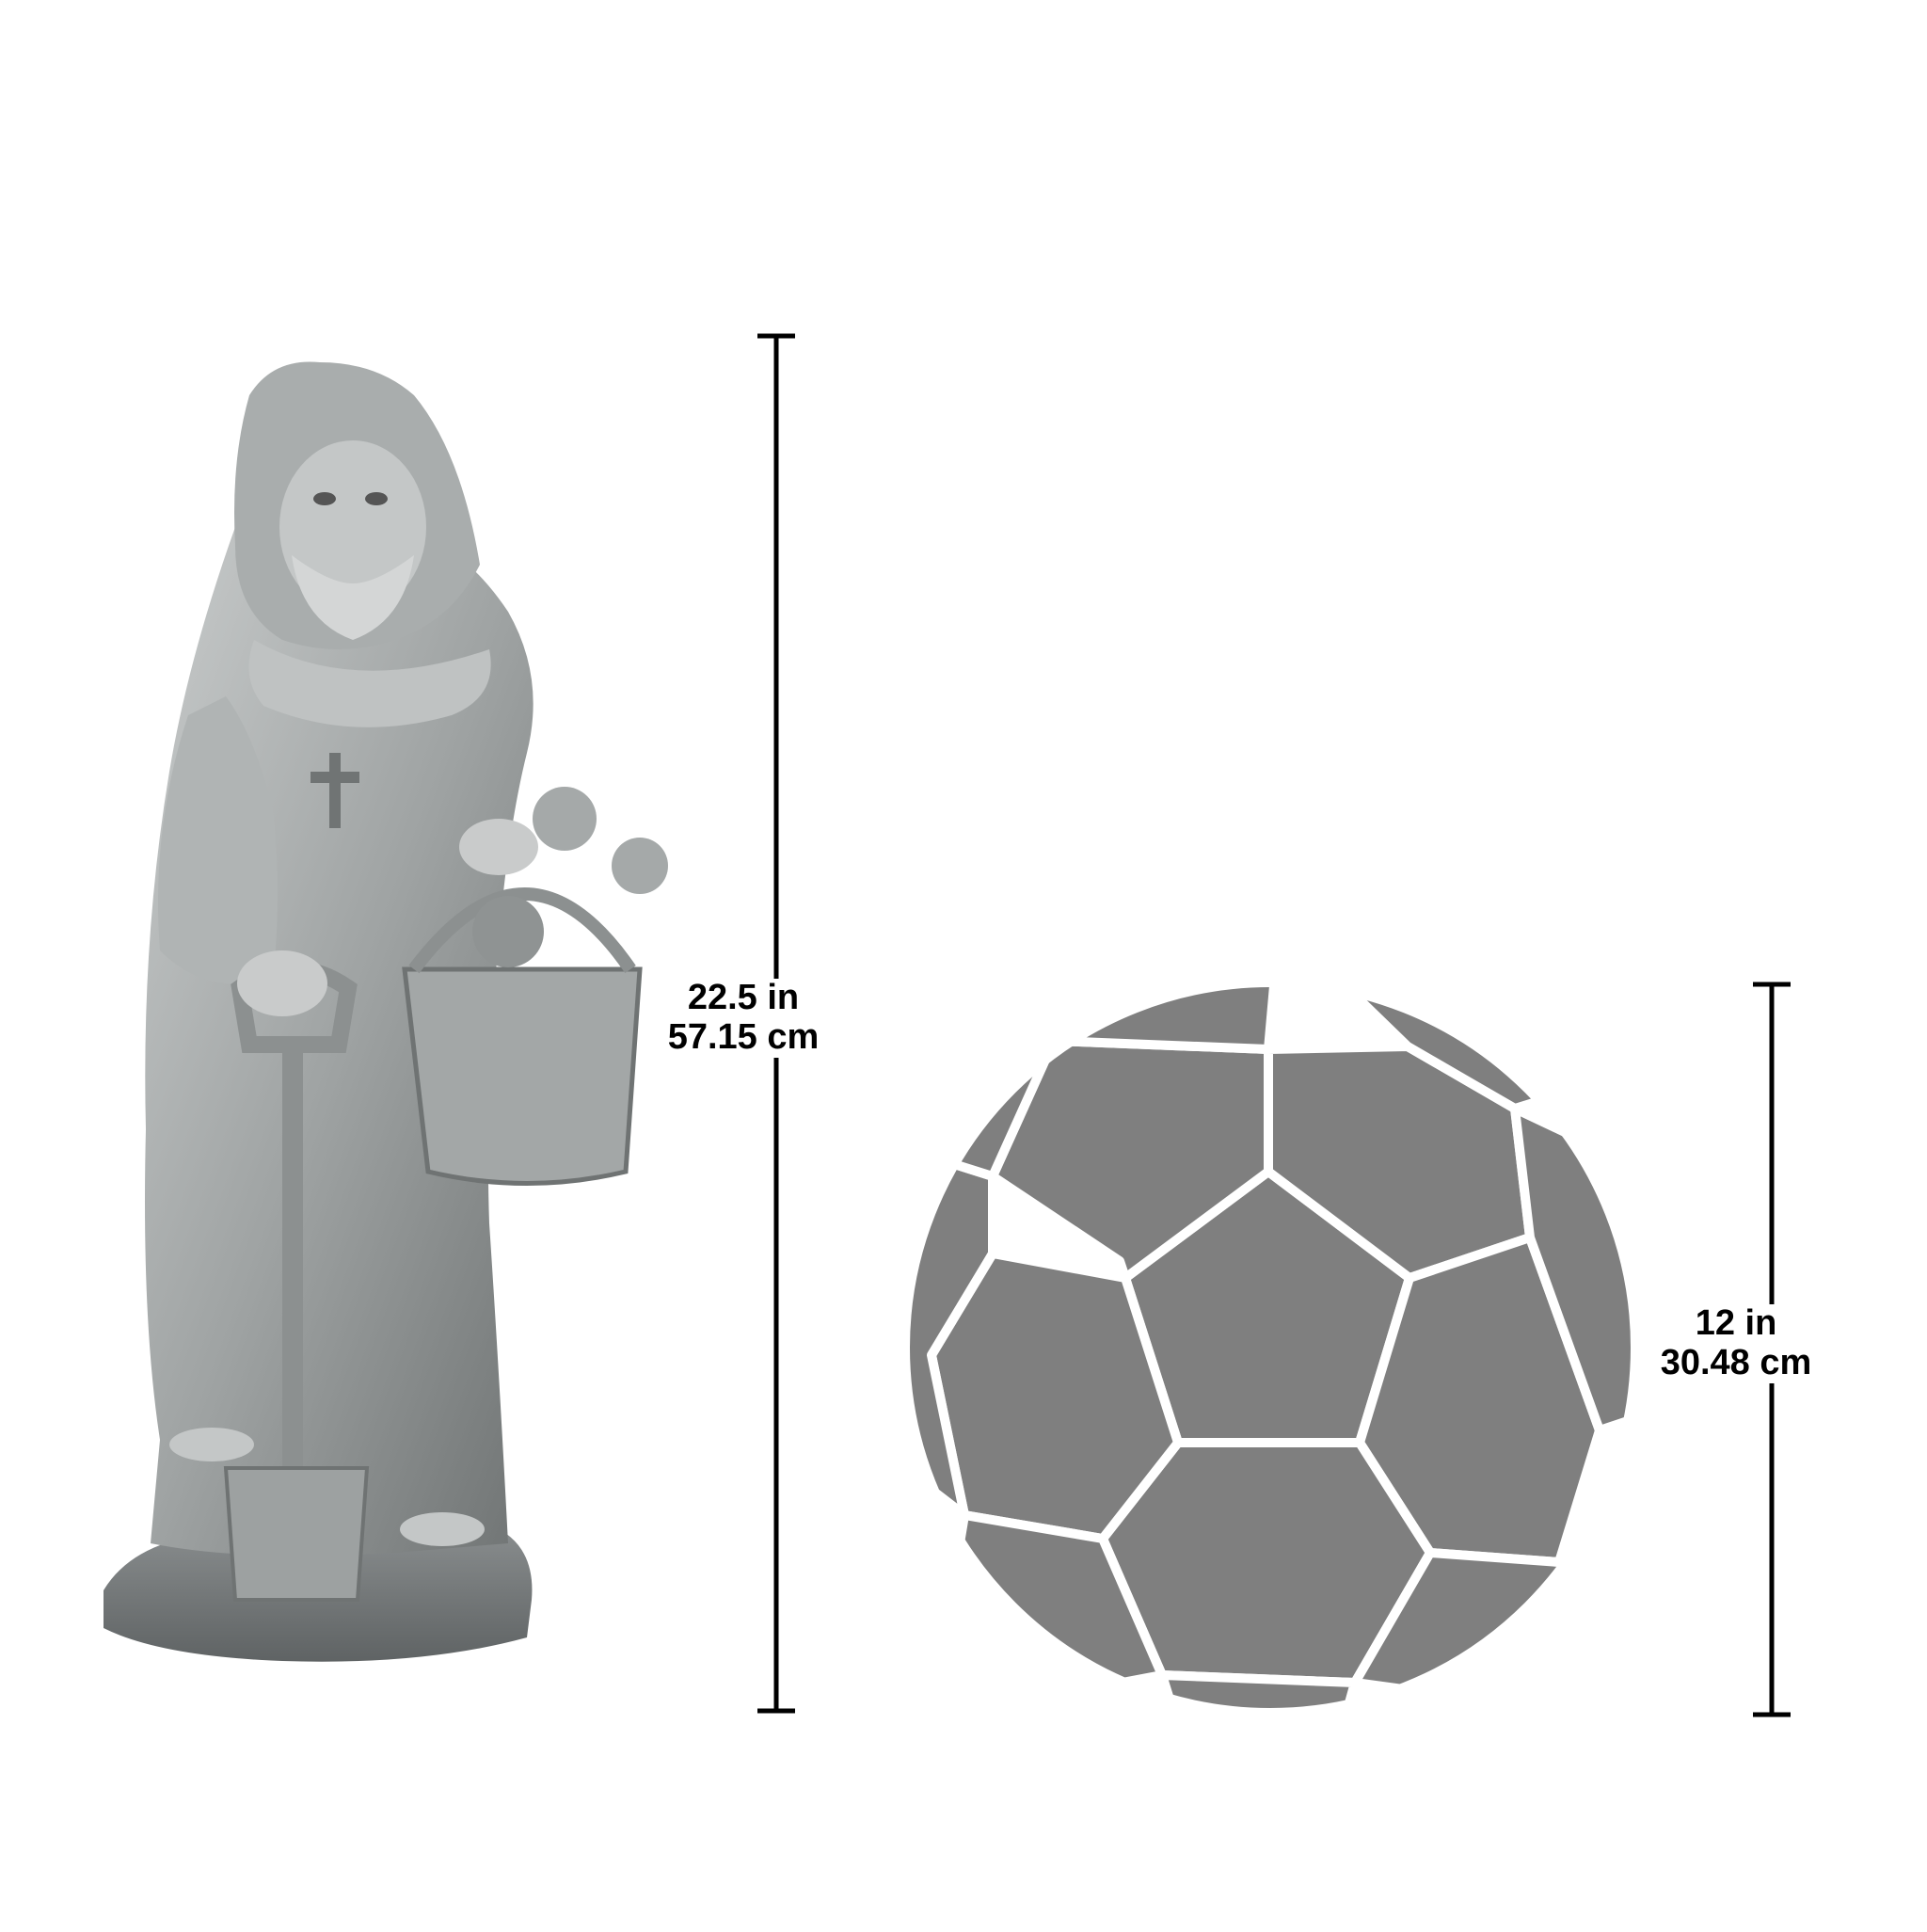 Image resolution: width=1927 pixels, height=1932 pixels. What do you see at coordinates (1736, 1323) in the screenshot?
I see `ball-height-imperial: 12 in` at bounding box center [1736, 1323].